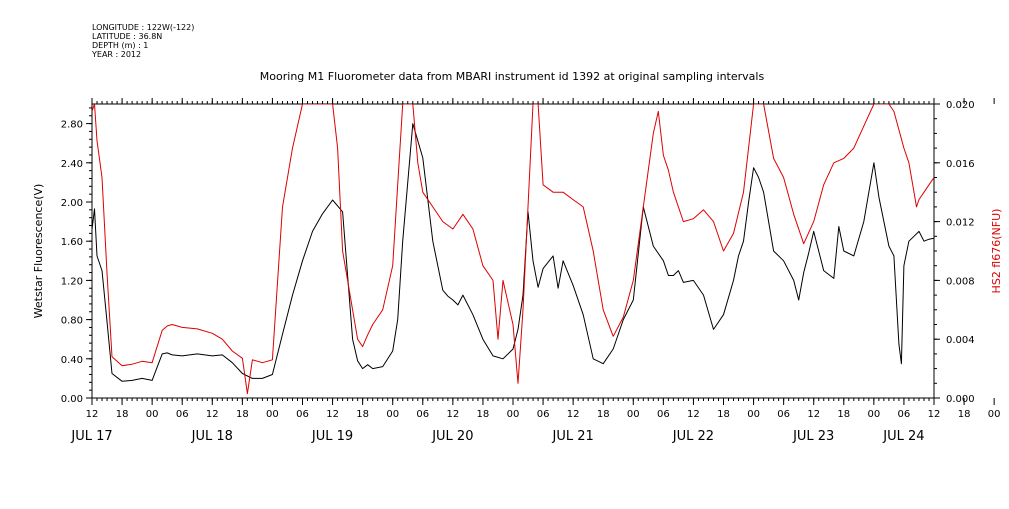 This screenshot has height=509, width=1009. What do you see at coordinates (120, 45) in the screenshot?
I see `metadata-line: DEPTH (m) : 1` at bounding box center [120, 45].